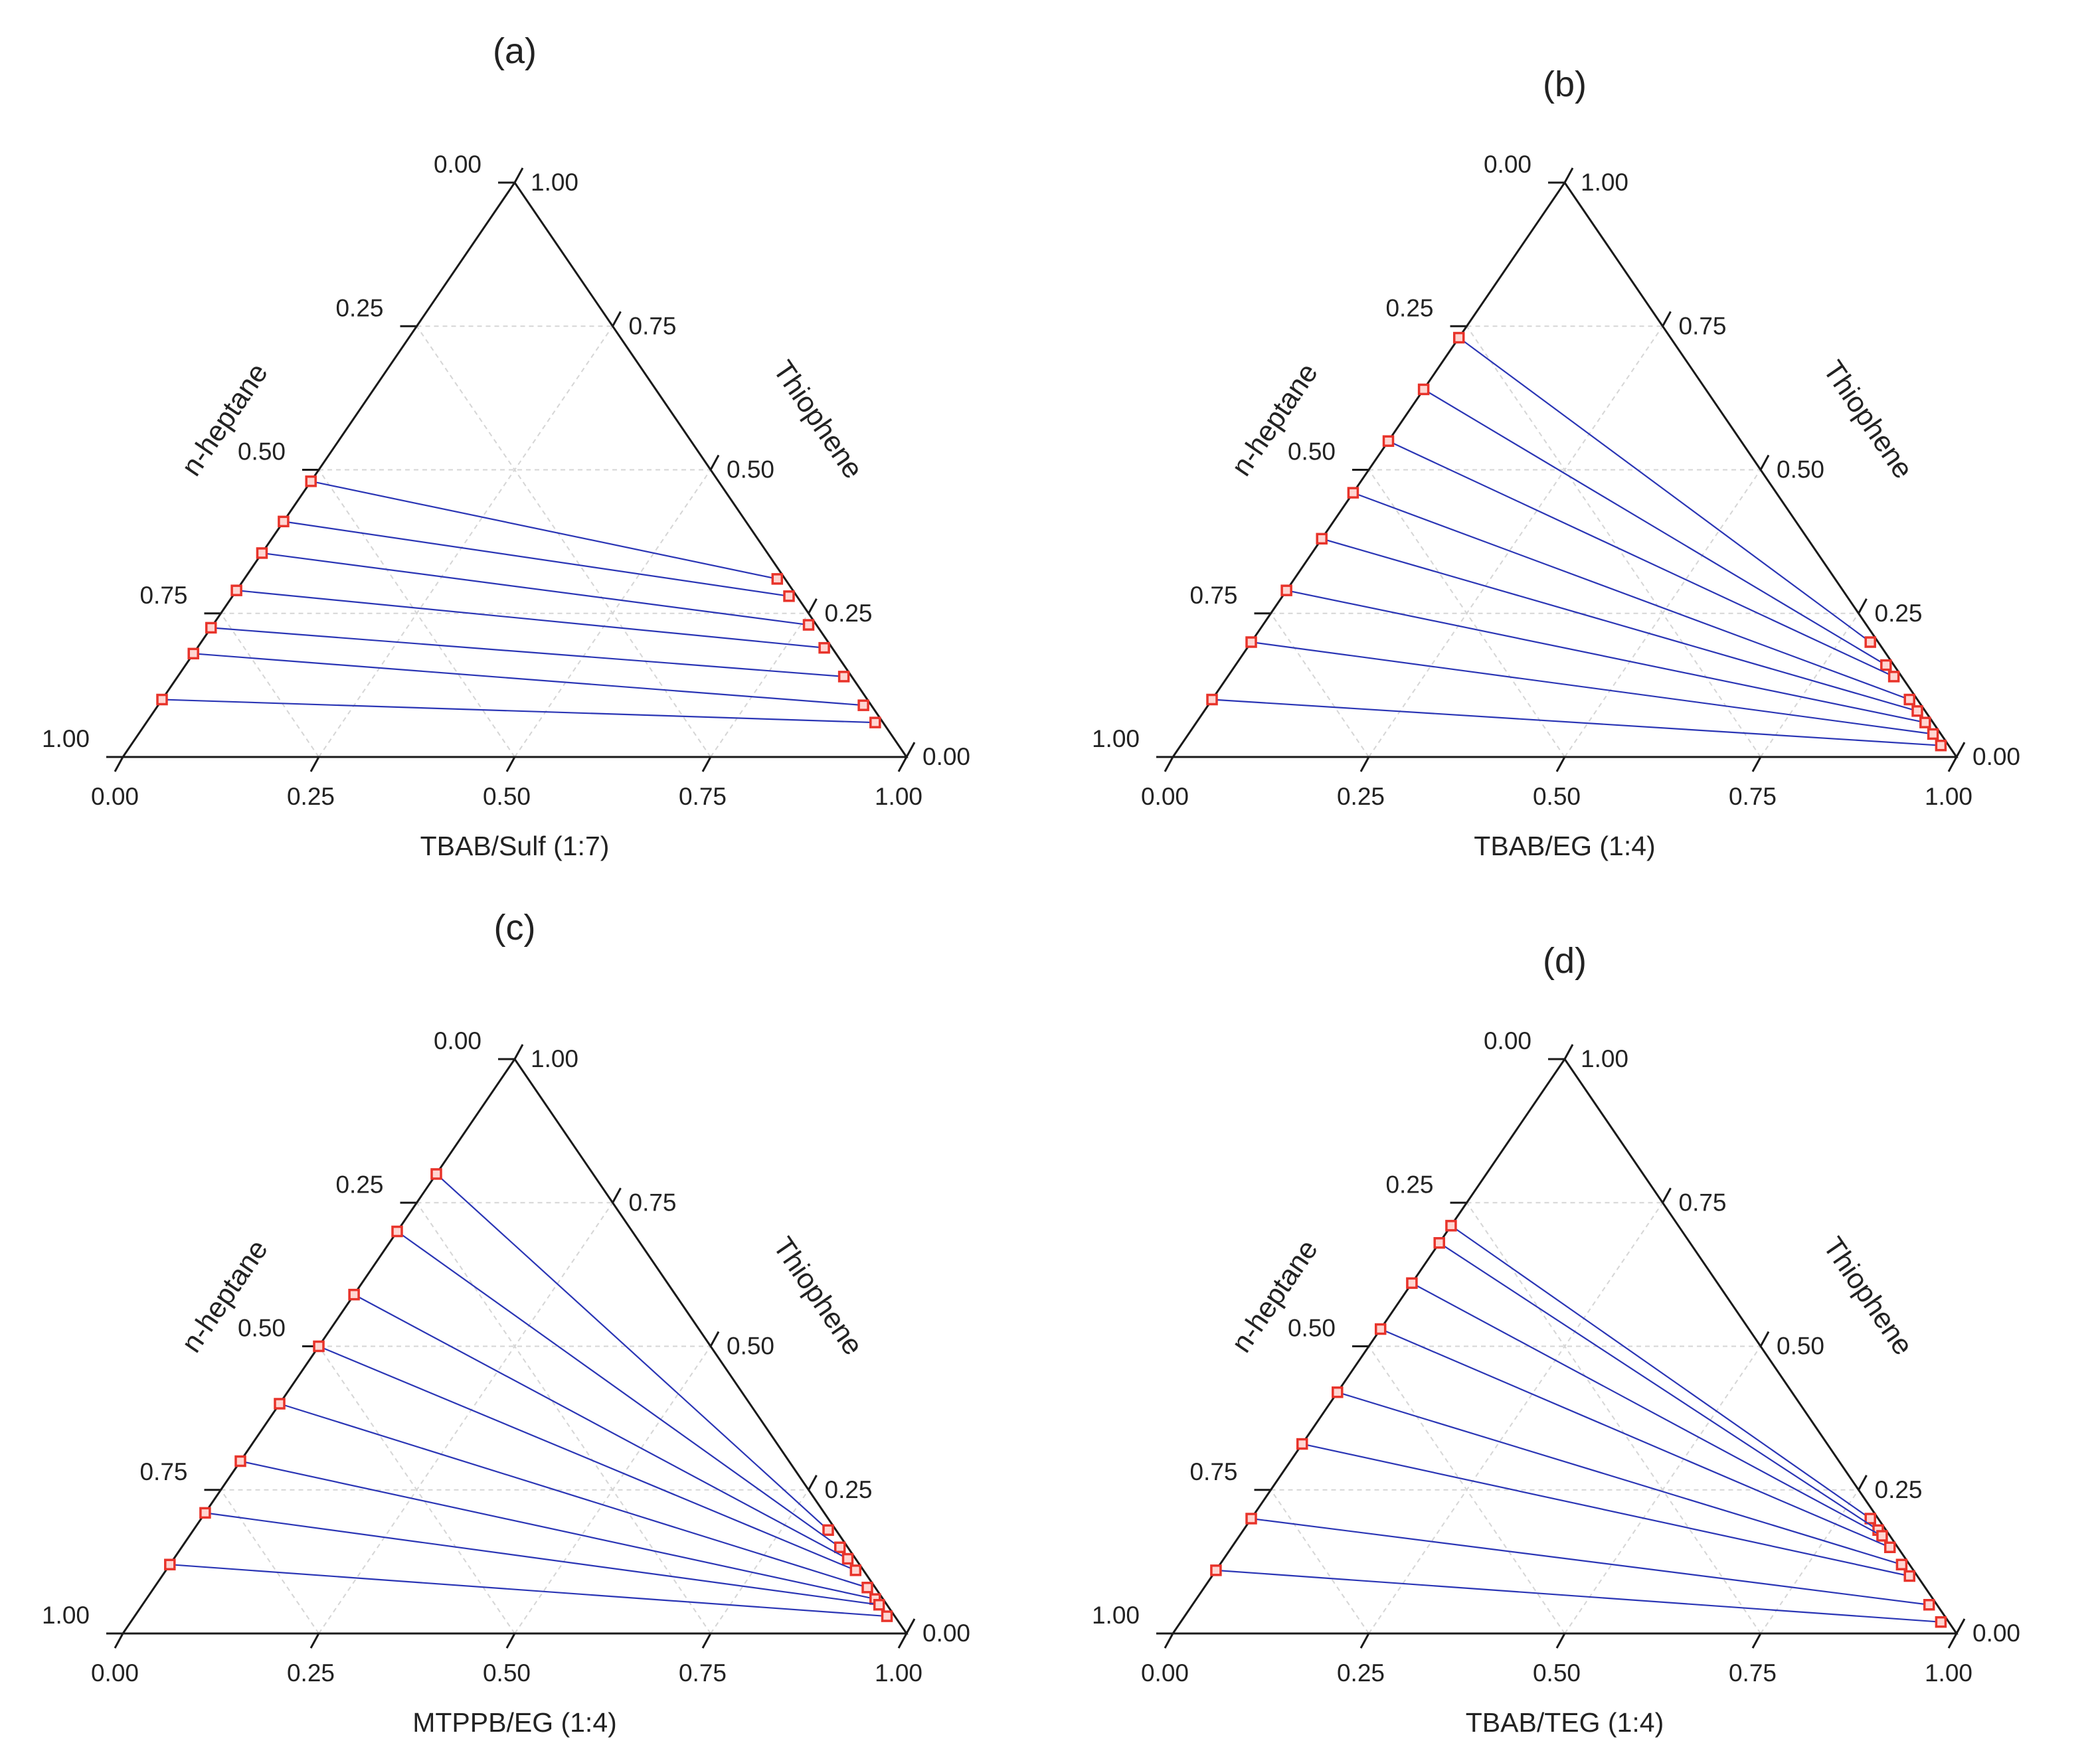 This screenshot has height=1753, width=2100. I want to click on bottom-axis-label: TBAB/EG (1:4), so click(1565, 846).